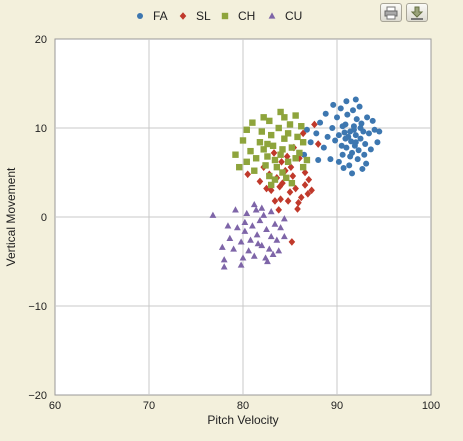 This screenshot has width=463, height=441. Describe the element at coordinates (41, 40) in the screenshot. I see `y-tick-label: 20` at that location.